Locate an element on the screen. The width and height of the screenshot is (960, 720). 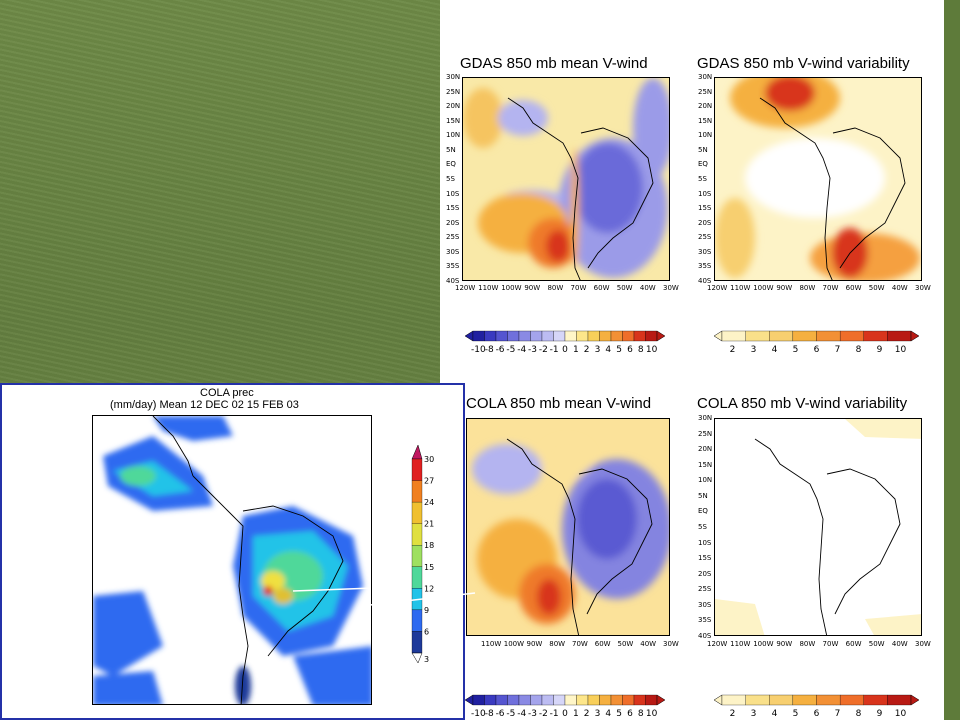
precip-title-line2: (mm/day) Mean 12 DEC 02 15 FEB 03 is located at coordinates (204, 405).